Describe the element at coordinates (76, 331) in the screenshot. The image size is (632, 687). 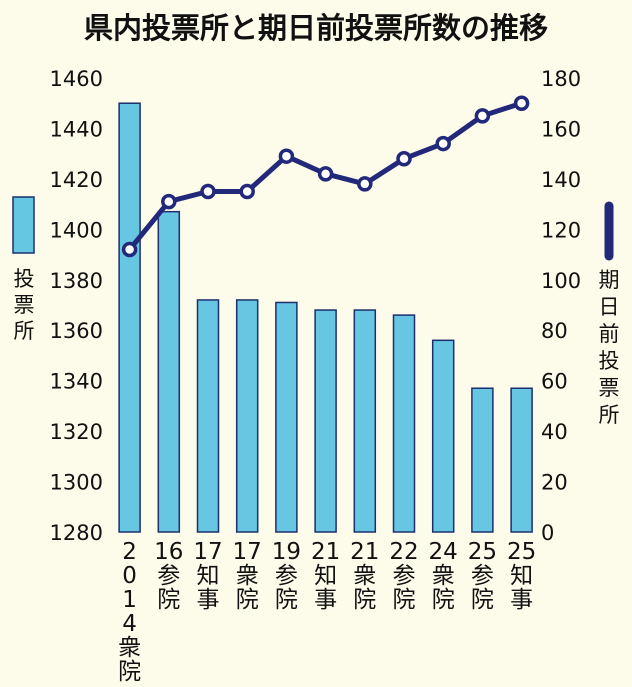
I see `left-tick-label-4: 1360` at that location.